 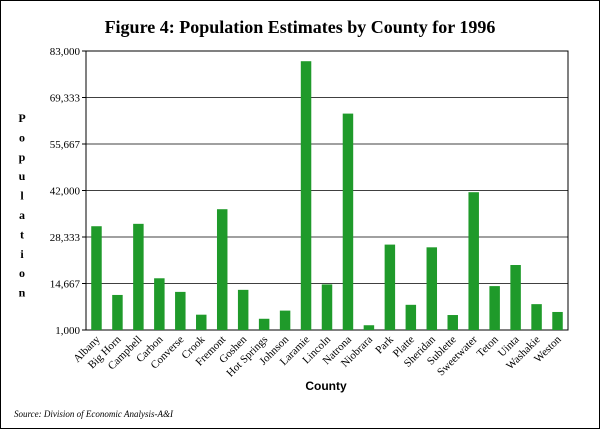 I want to click on bar-uinta, so click(x=515, y=297).